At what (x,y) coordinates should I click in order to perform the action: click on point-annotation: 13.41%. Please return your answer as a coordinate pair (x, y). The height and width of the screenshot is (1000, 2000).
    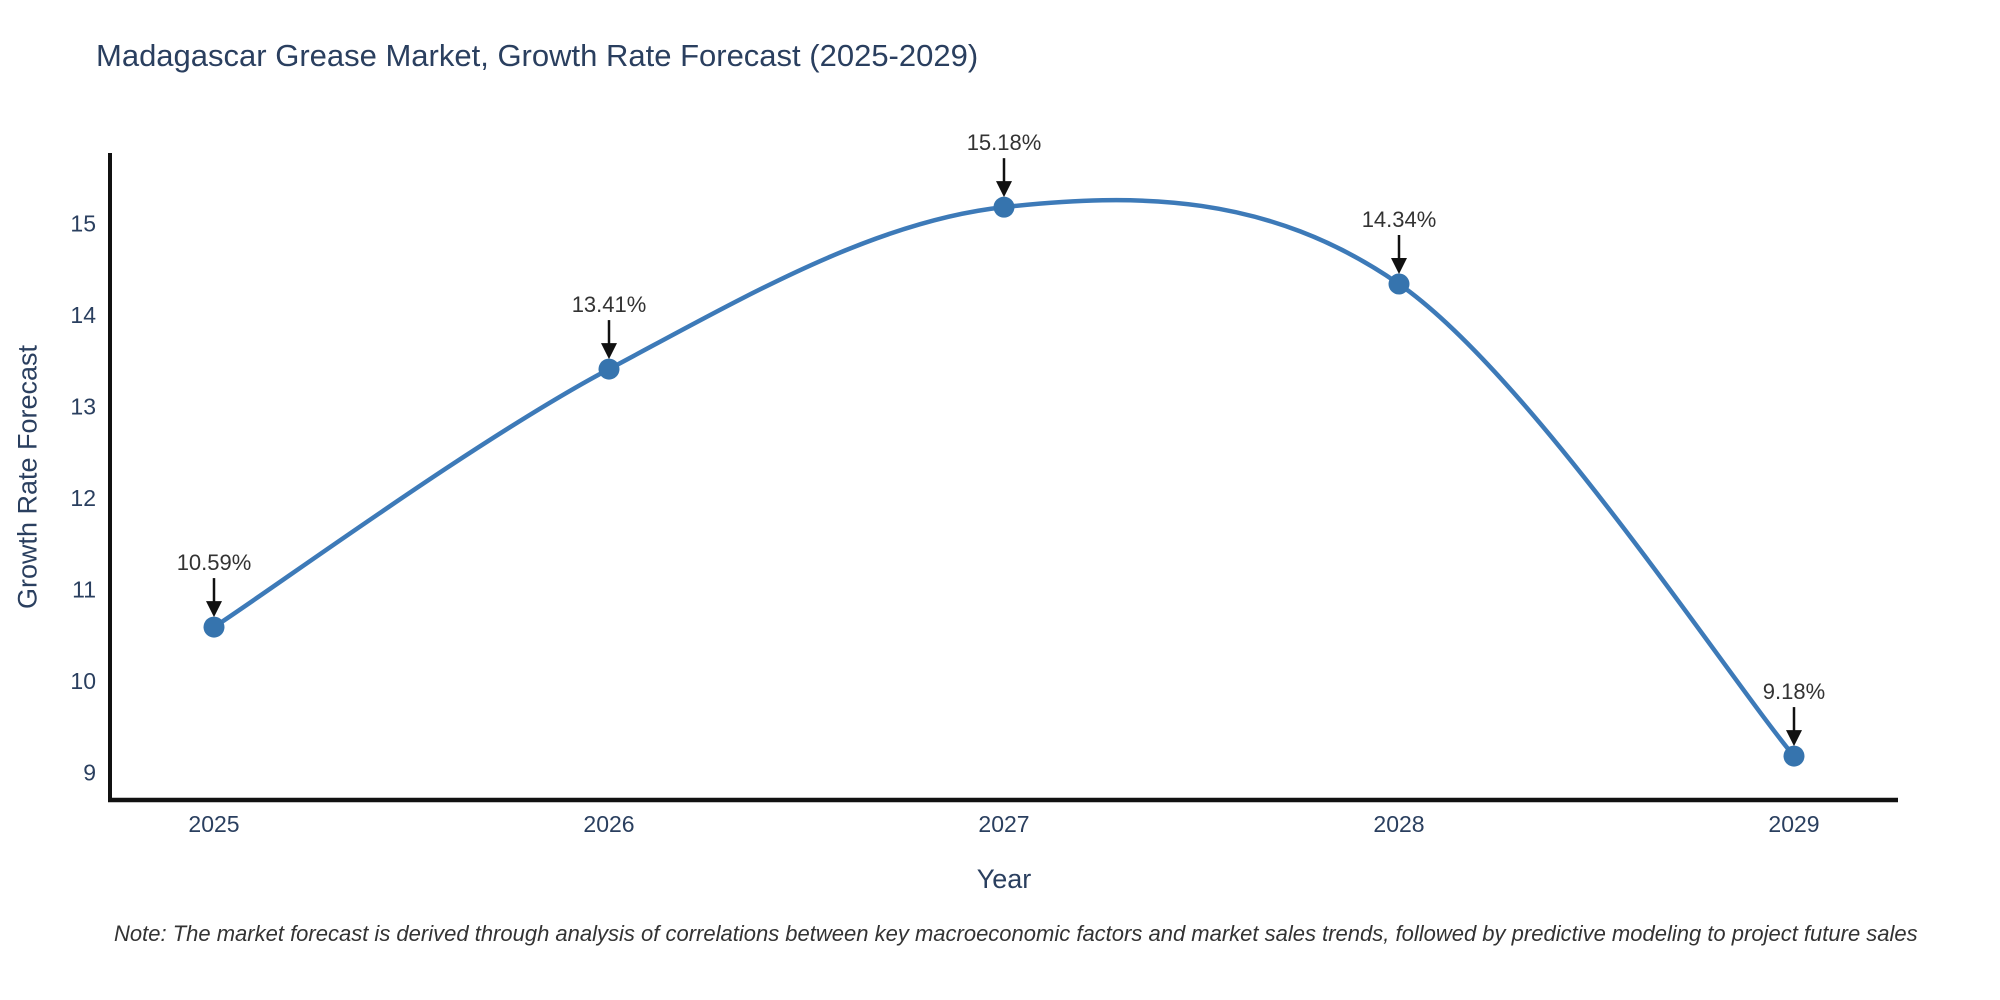
    Looking at the image, I should click on (609, 304).